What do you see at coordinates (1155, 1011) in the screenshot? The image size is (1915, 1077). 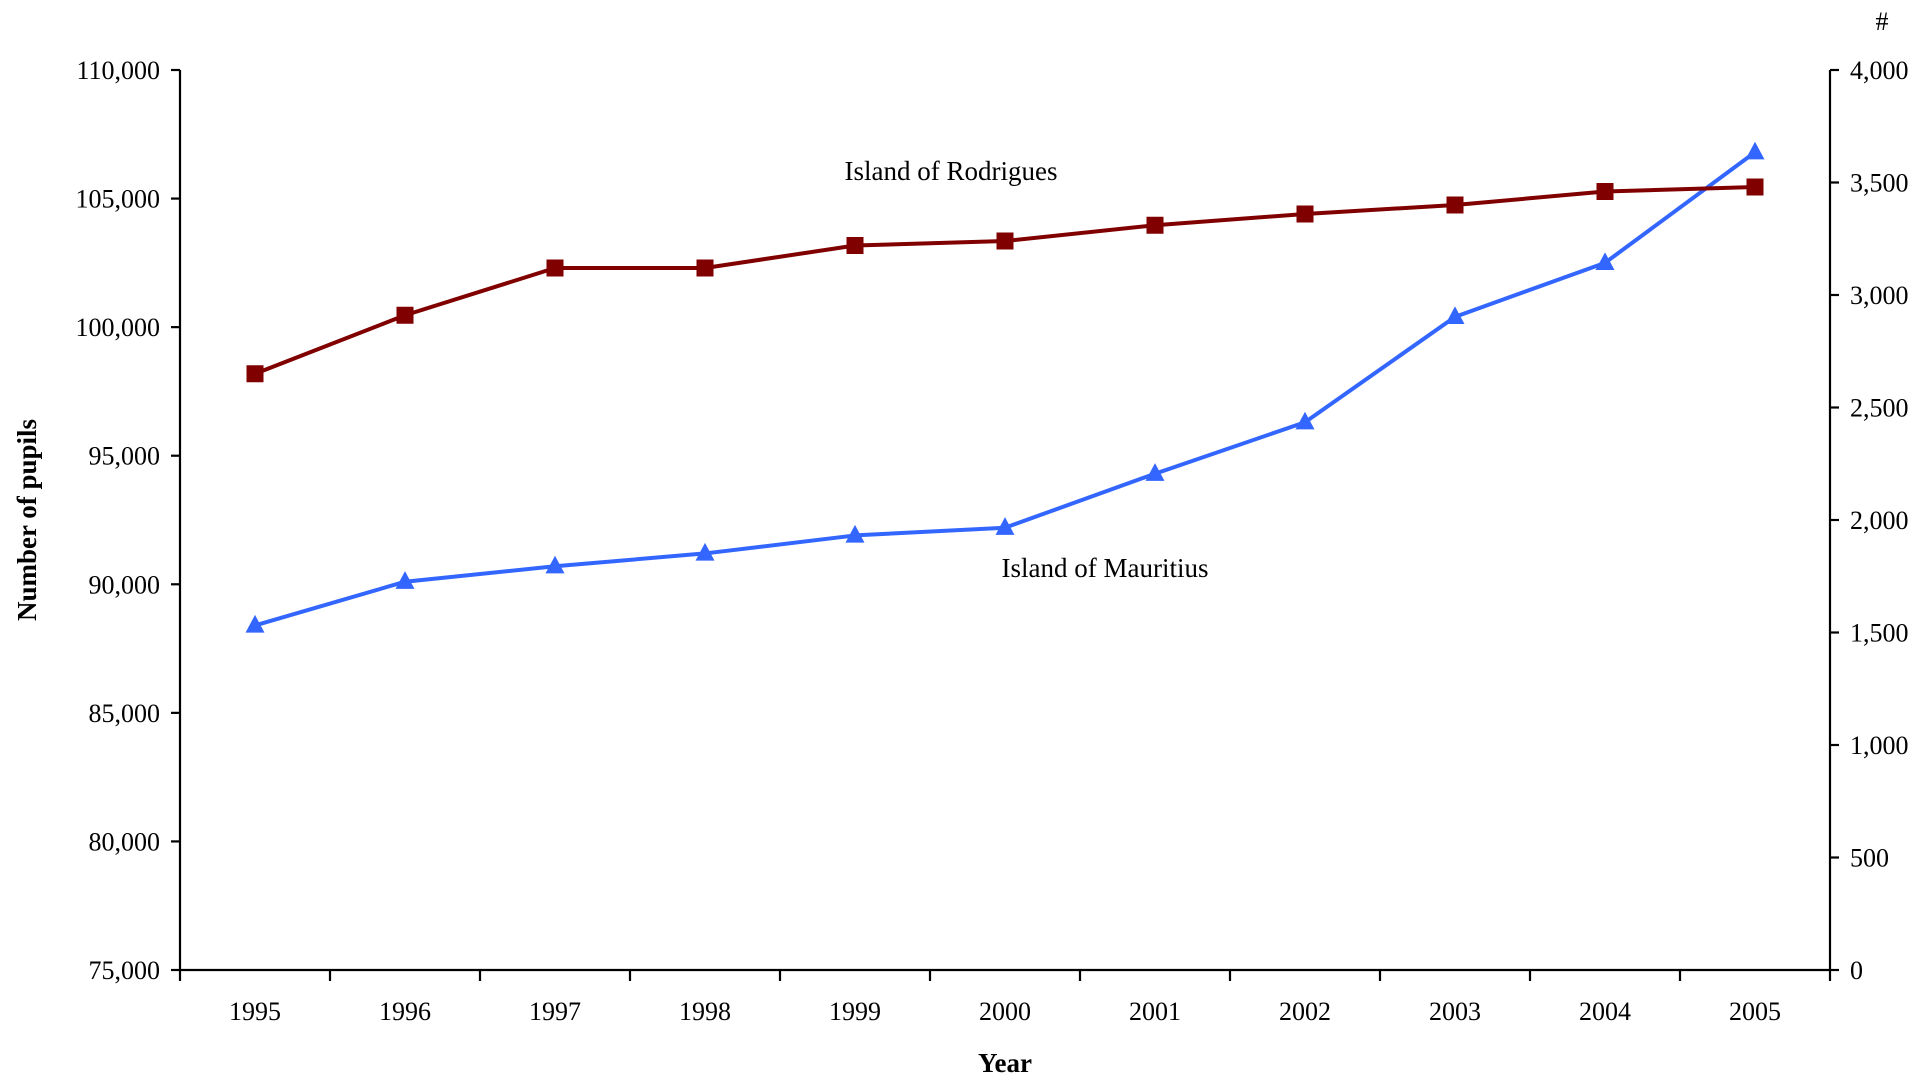 I see `x-axis-tick-label: 2001` at bounding box center [1155, 1011].